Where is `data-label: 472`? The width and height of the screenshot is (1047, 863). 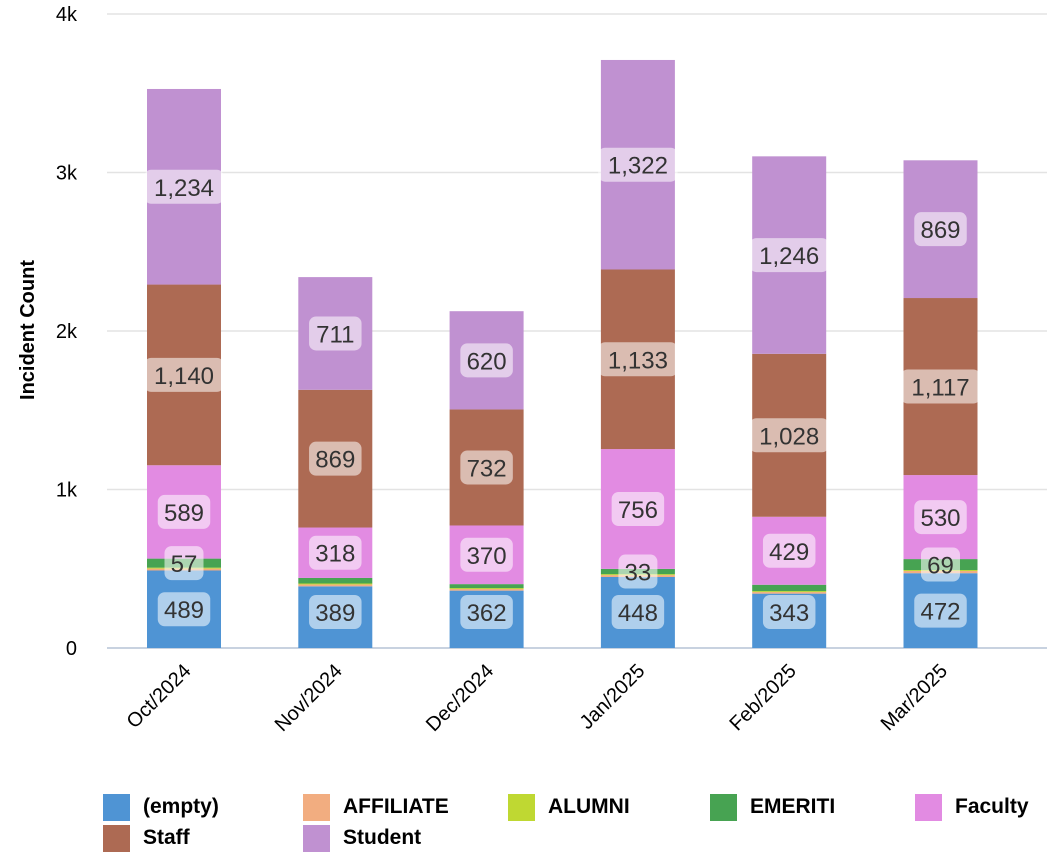
data-label: 472 is located at coordinates (940, 612).